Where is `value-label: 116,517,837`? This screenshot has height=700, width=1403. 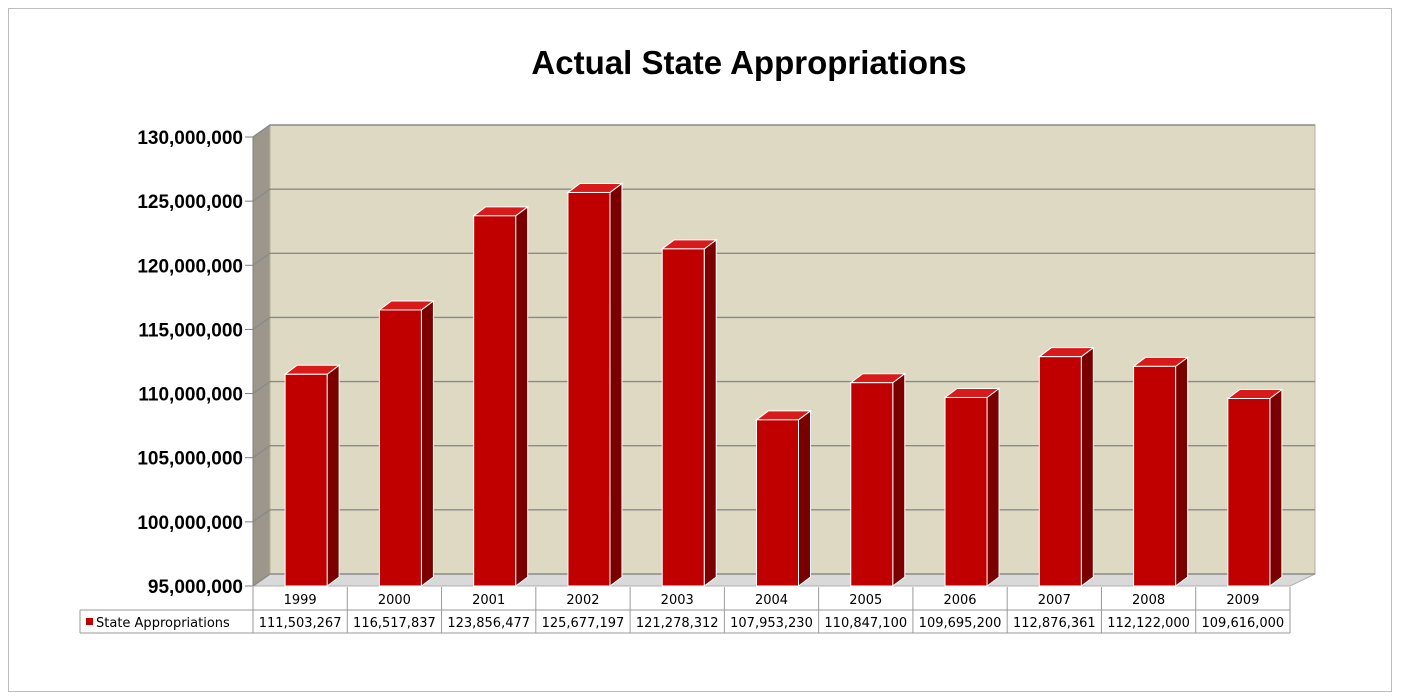 value-label: 116,517,837 is located at coordinates (394, 623).